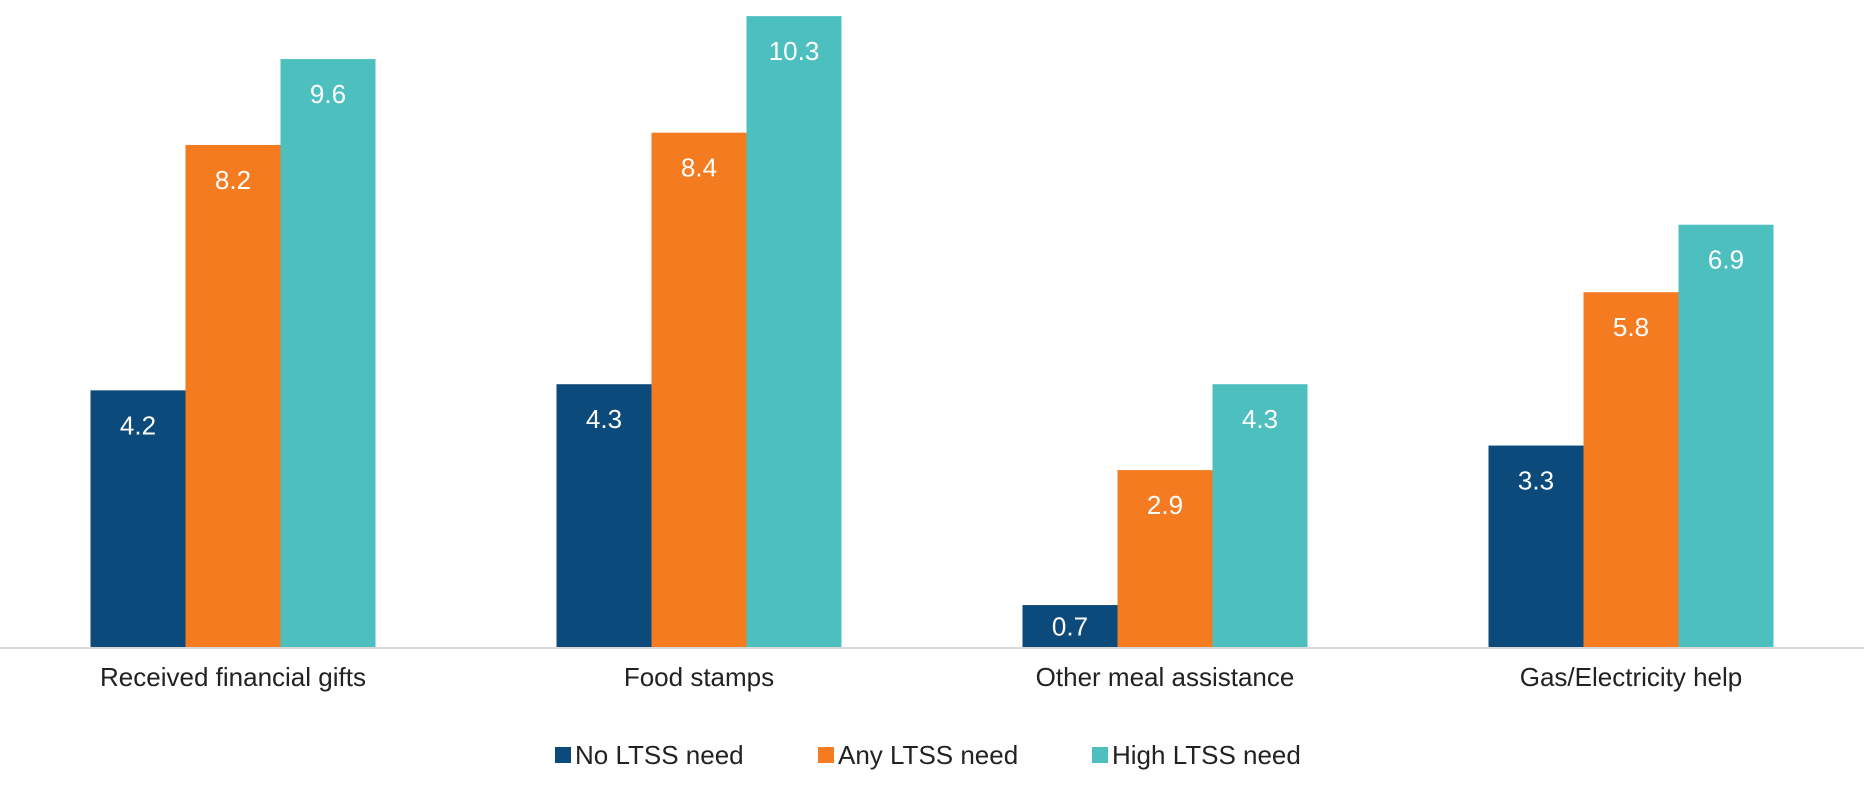  Describe the element at coordinates (233, 677) in the screenshot. I see `category-label: Received financial gifts` at that location.